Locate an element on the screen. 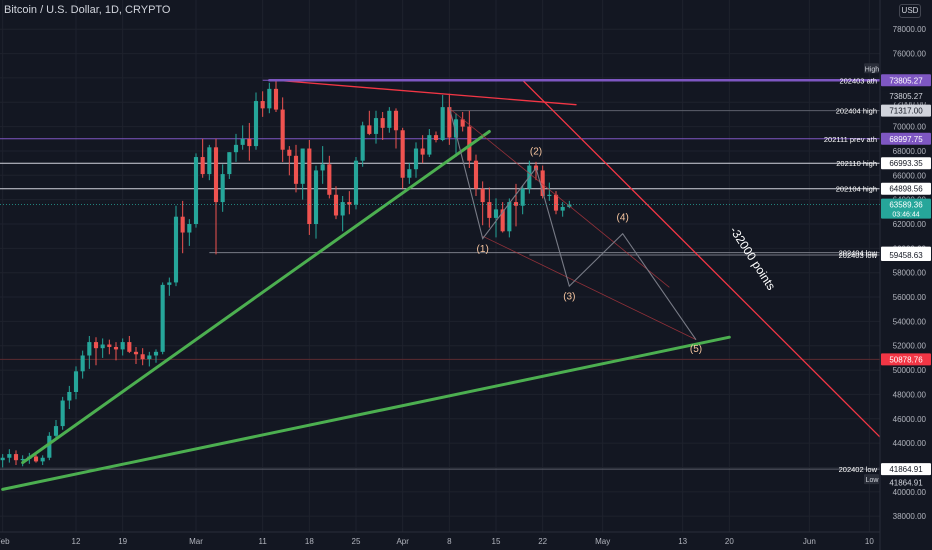 The image size is (932, 550). y-tick-label: 76000.00 is located at coordinates (910, 54).